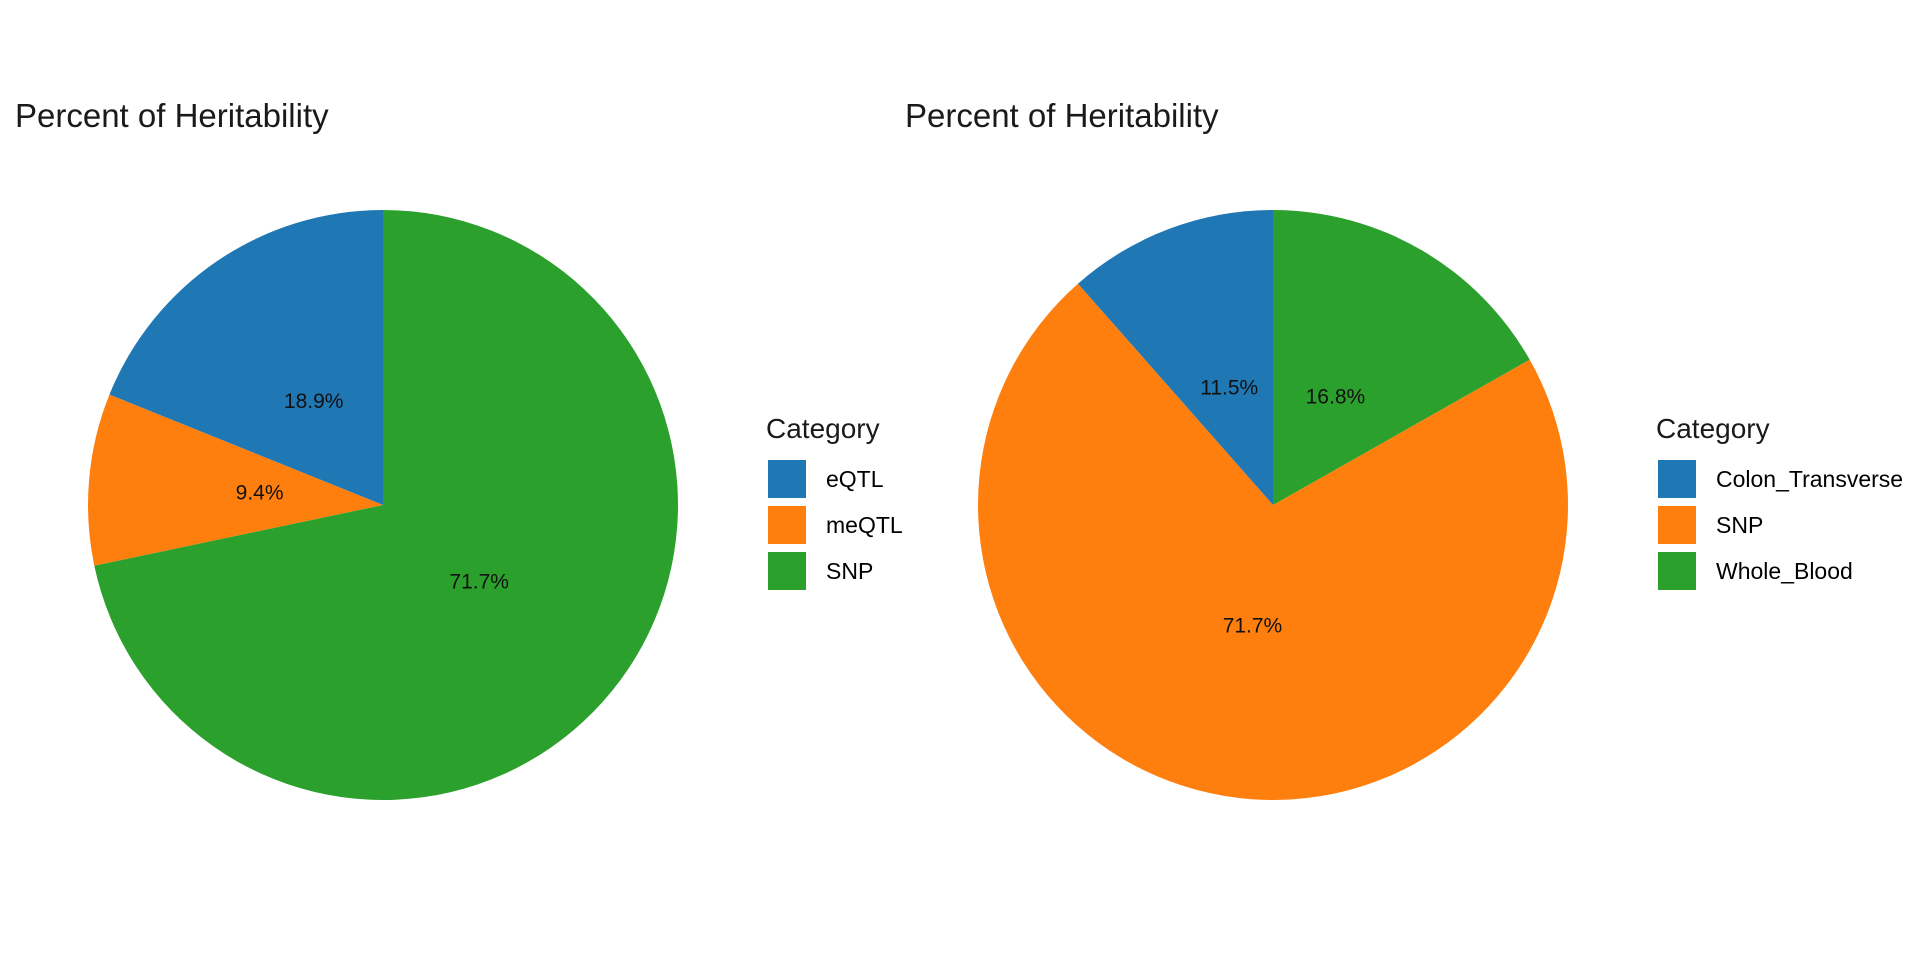  What do you see at coordinates (246, 357) in the screenshot?
I see `pie-slice-eqtl` at bounding box center [246, 357].